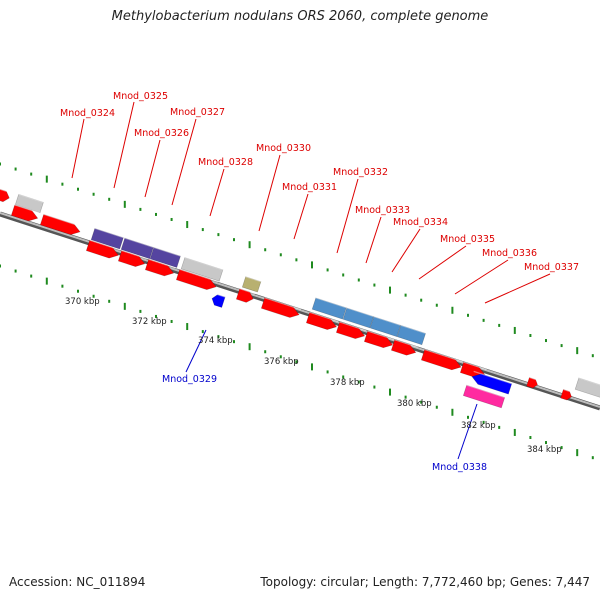 This screenshot has height=600, width=600. Describe the element at coordinates (140, 96) in the screenshot. I see `gene-label-mnod_0325: Mnod_0325` at that location.